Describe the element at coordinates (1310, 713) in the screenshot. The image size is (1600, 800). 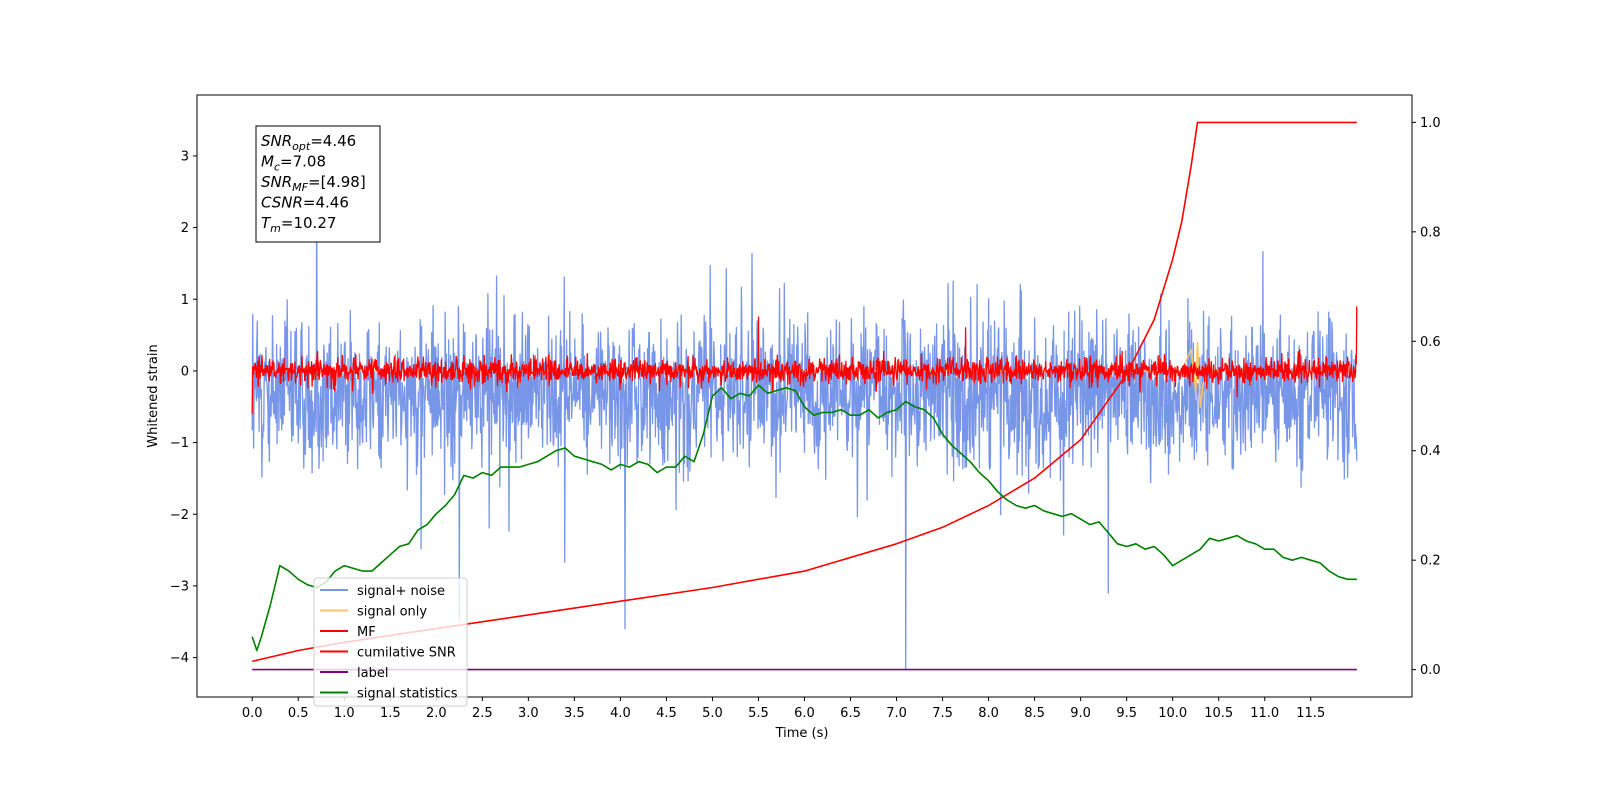
I see `x-tick-label: 11.5` at that location.